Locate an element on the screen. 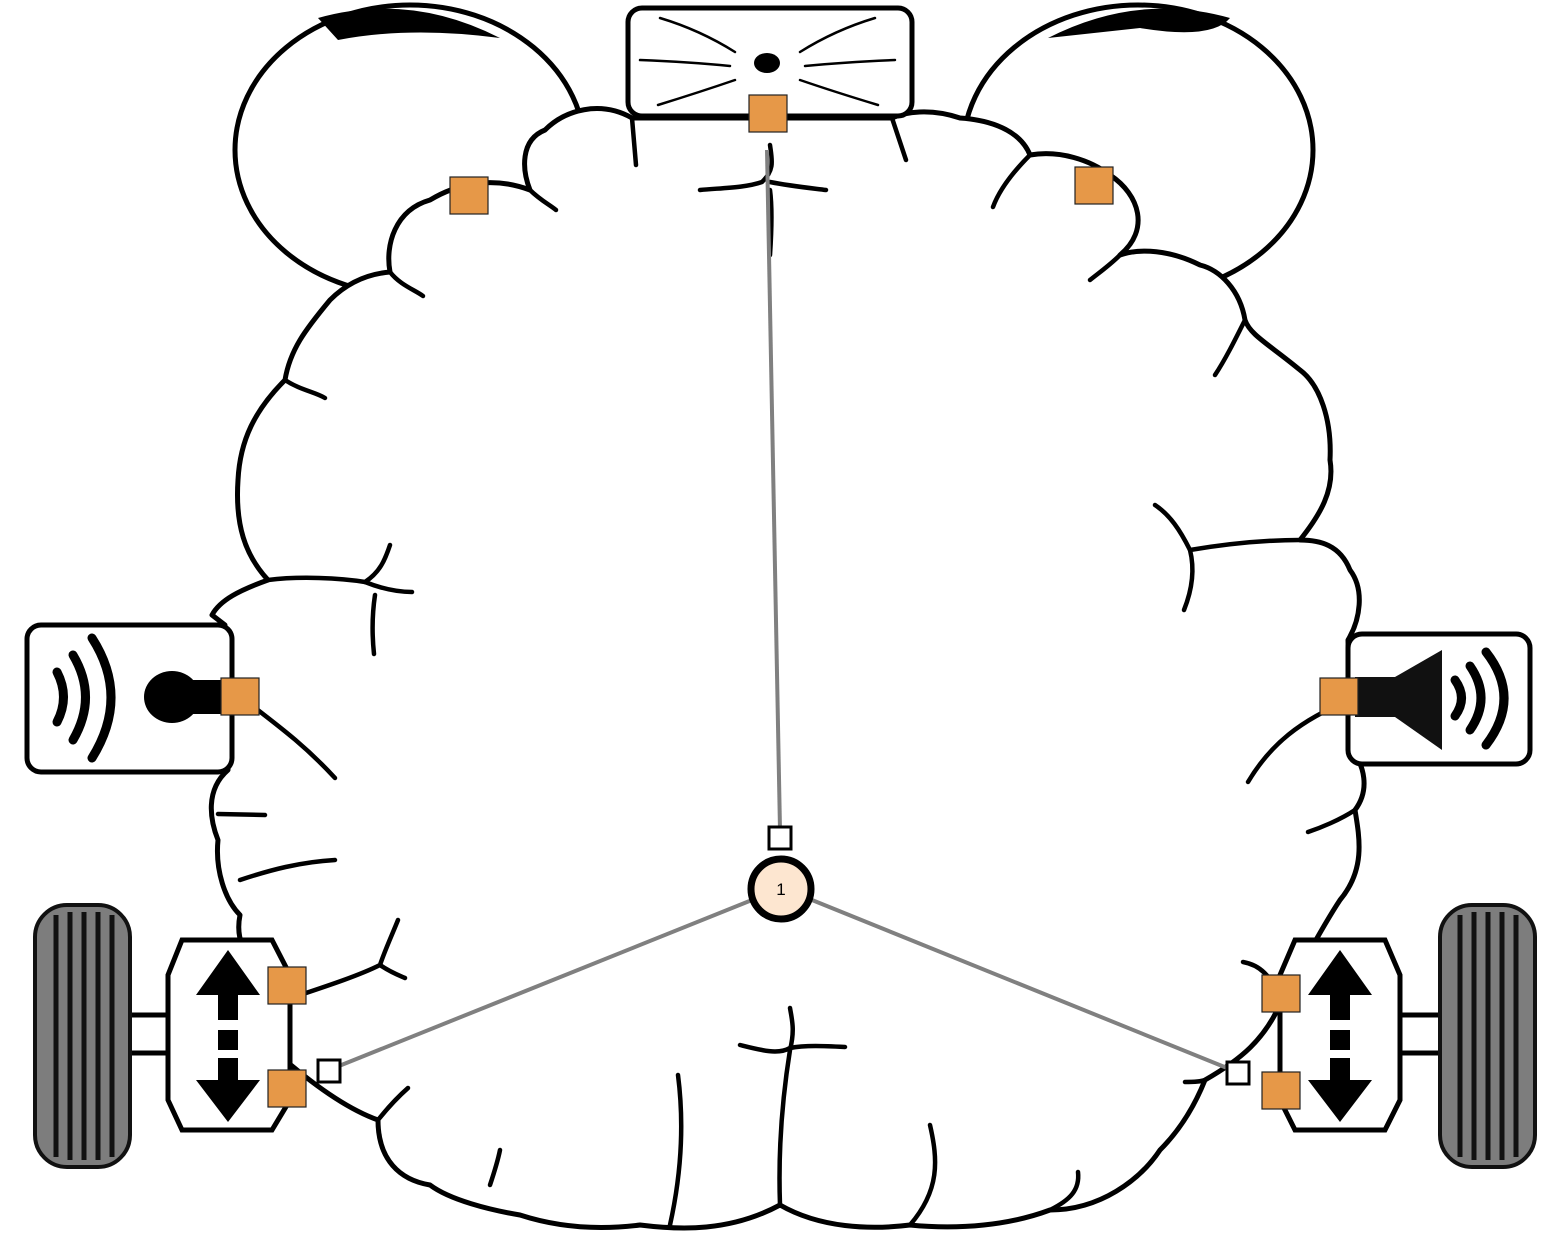 The image size is (1563, 1238). microphone-port is located at coordinates (240, 696).